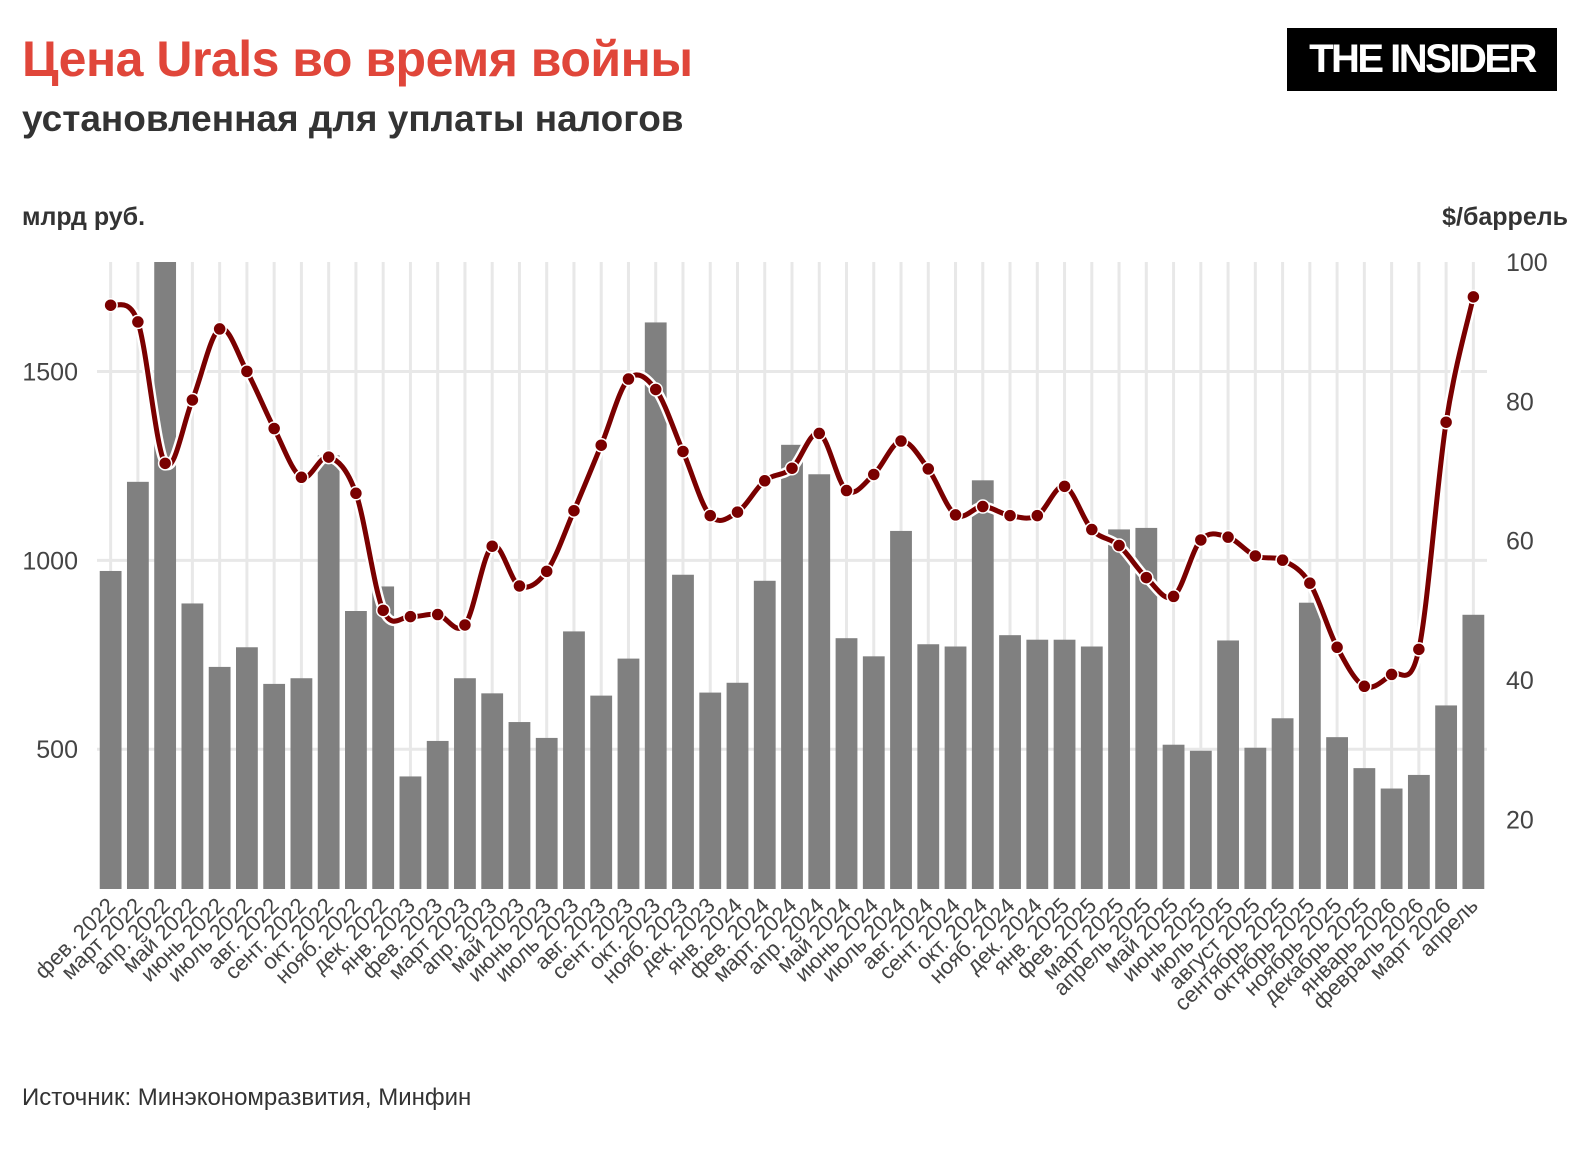  What do you see at coordinates (50, 562) in the screenshot?
I see `left-y-axis: 500 1000 1500` at bounding box center [50, 562].